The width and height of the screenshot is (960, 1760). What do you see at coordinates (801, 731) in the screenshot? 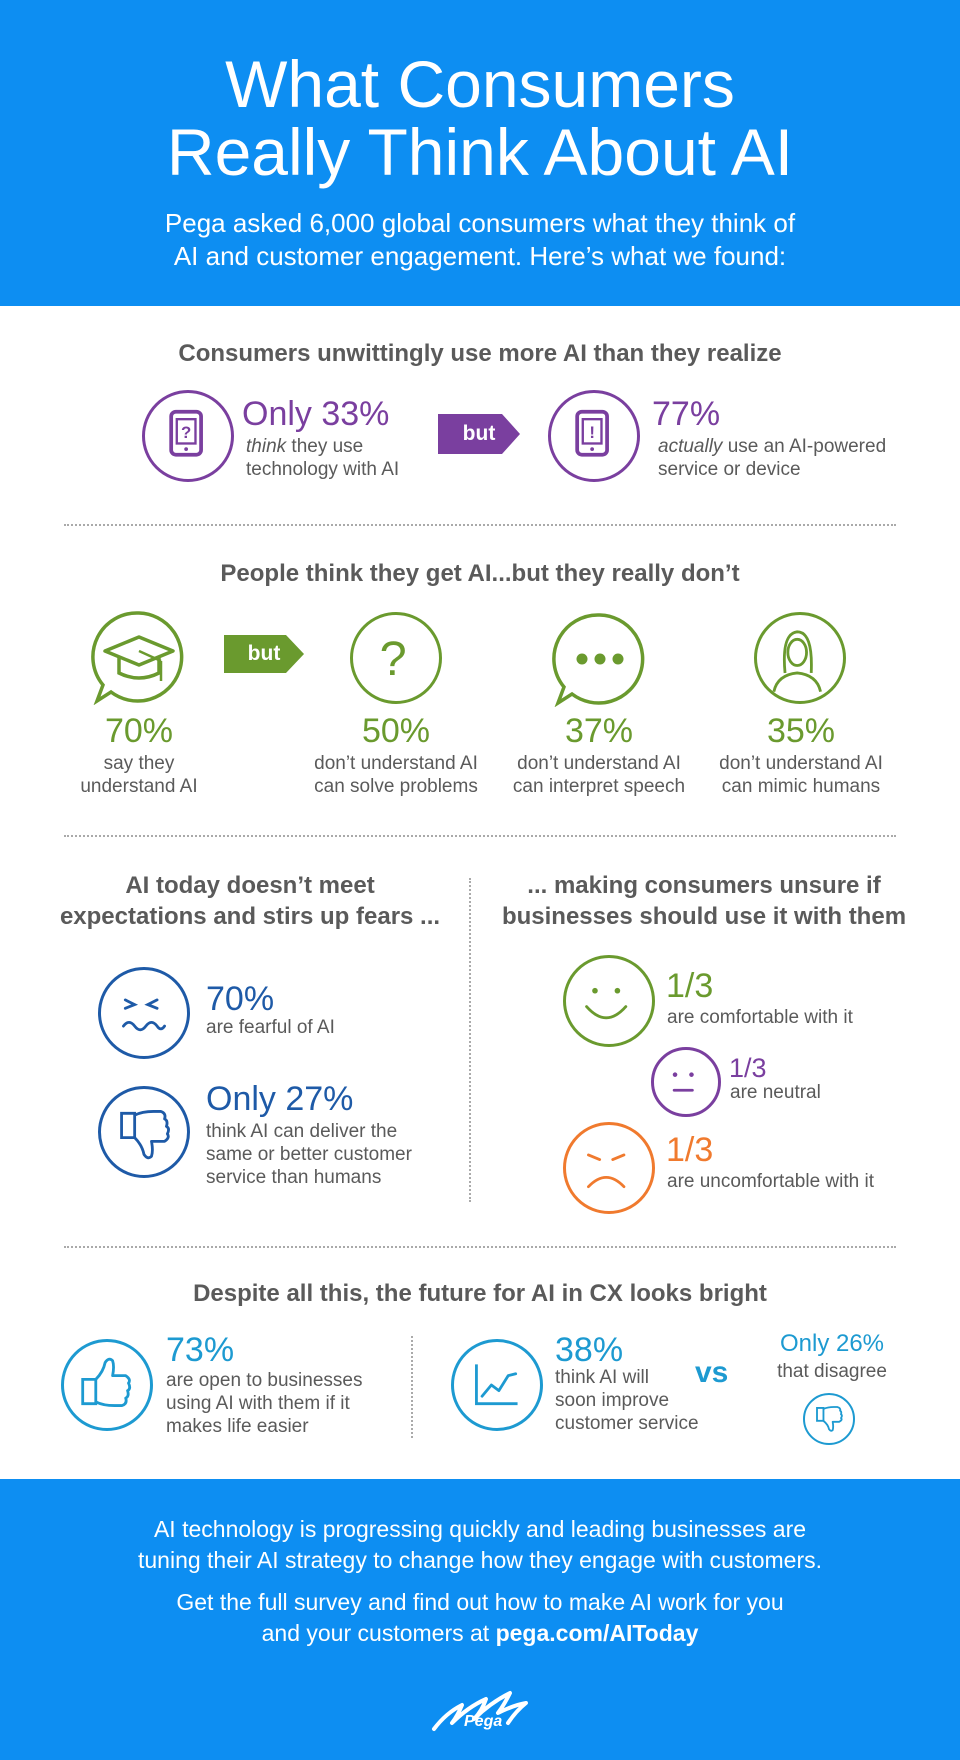
I see `stat-35: 35%` at bounding box center [801, 731].